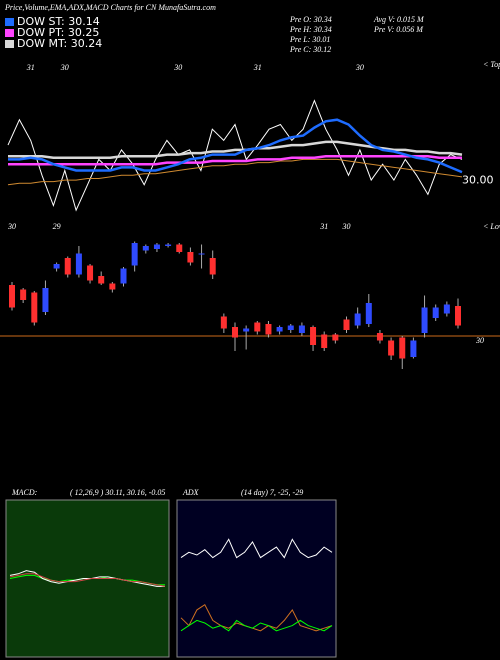 Image resolution: width=500 pixels, height=660 pixels. What do you see at coordinates (24, 492) in the screenshot?
I see `panel-title: MACD:` at bounding box center [24, 492].